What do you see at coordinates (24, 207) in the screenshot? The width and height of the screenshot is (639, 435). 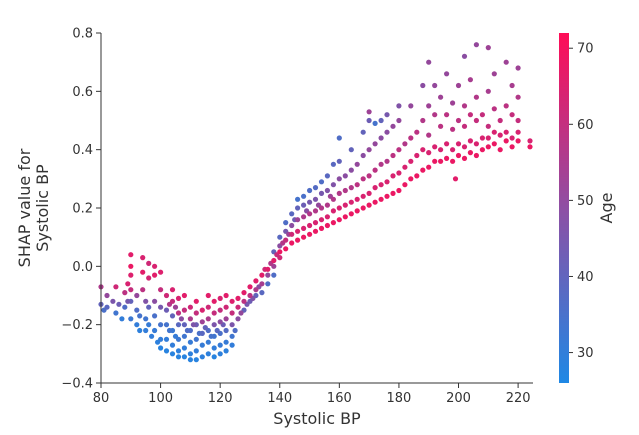 I see `y-axis-title-line-1: SHAP value for` at bounding box center [24, 207].